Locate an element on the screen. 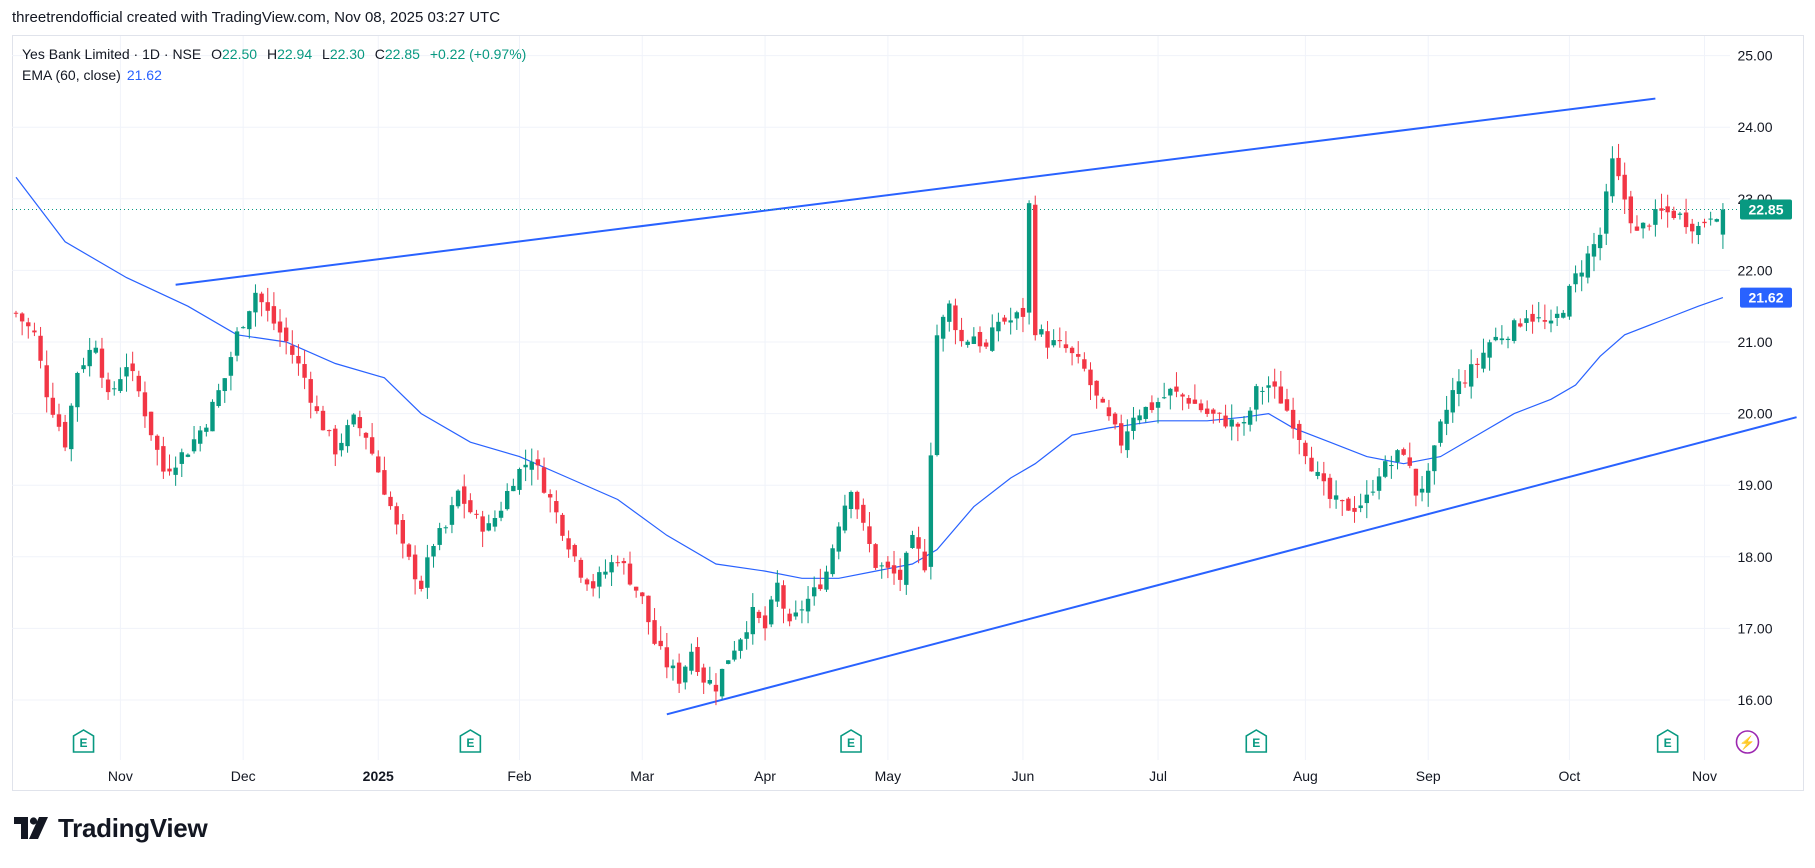 The height and width of the screenshot is (868, 1815). open-value: 22.50 is located at coordinates (240, 54).